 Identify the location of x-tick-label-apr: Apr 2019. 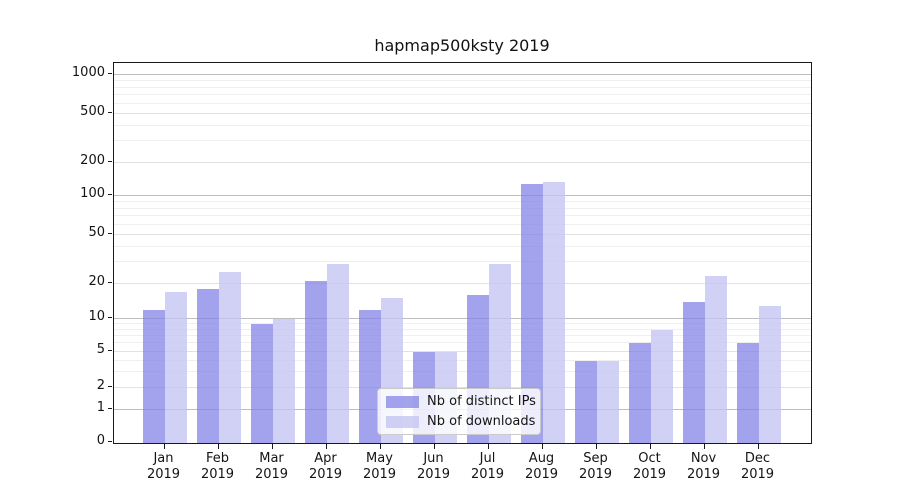
(325, 466).